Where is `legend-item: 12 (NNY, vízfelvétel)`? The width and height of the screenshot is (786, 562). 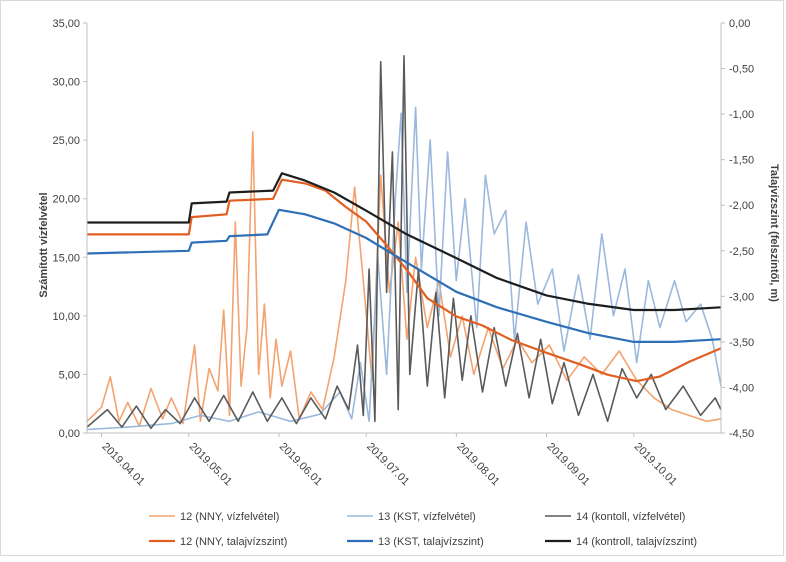
legend-item: 12 (NNY, vízfelvétel) is located at coordinates (214, 517).